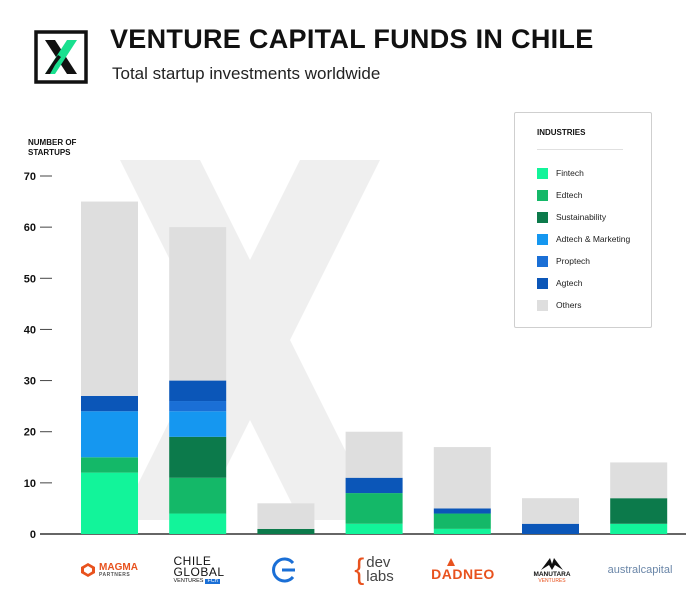 The width and height of the screenshot is (696, 611). Describe the element at coordinates (462, 521) in the screenshot. I see `bar-segment: Dadneo — Edtech: 3` at that location.